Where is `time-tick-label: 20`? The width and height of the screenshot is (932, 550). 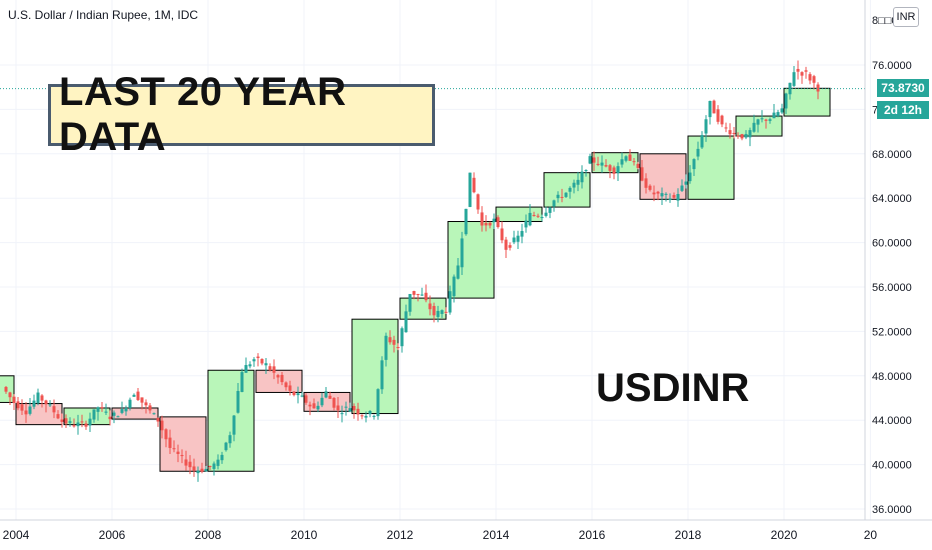
time-tick-label: 20 is located at coordinates (871, 535).